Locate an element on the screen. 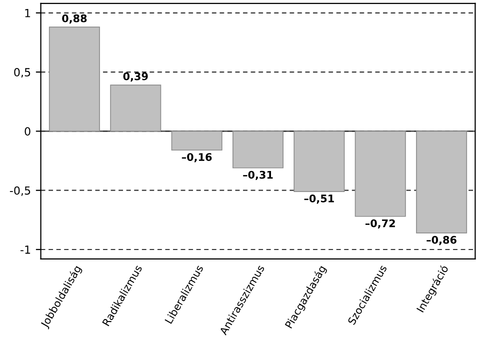 The height and width of the screenshot is (343, 480). data-label: –0,16 is located at coordinates (197, 157).